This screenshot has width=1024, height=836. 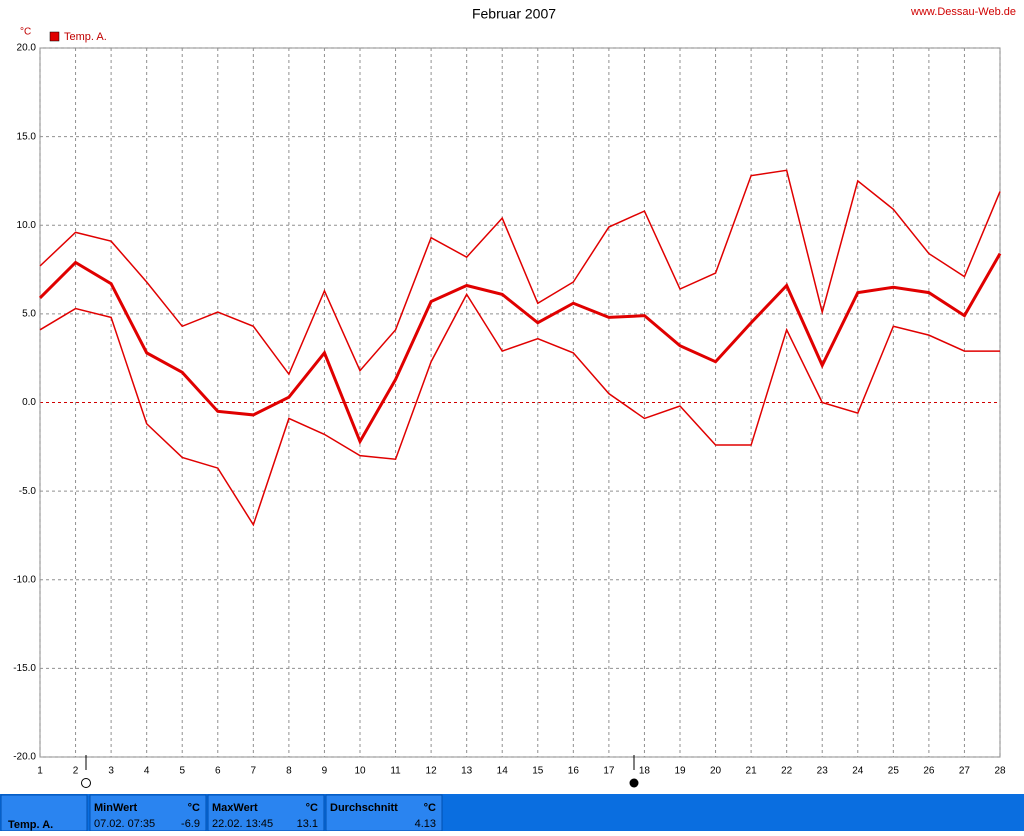 What do you see at coordinates (325, 771) in the screenshot?
I see `x-tick-label: 9` at bounding box center [325, 771].